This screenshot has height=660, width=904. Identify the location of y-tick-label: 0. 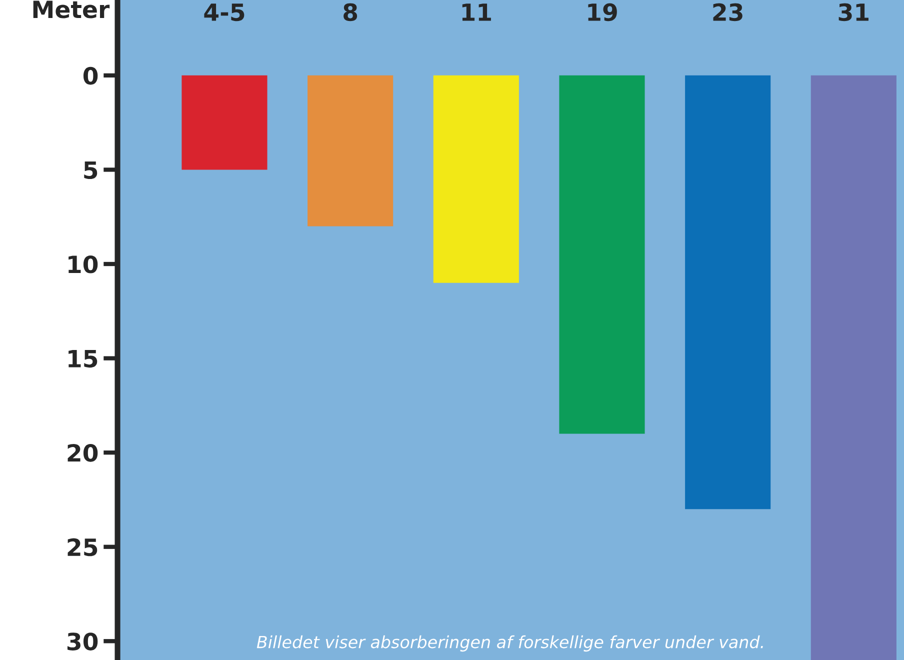
(90, 75).